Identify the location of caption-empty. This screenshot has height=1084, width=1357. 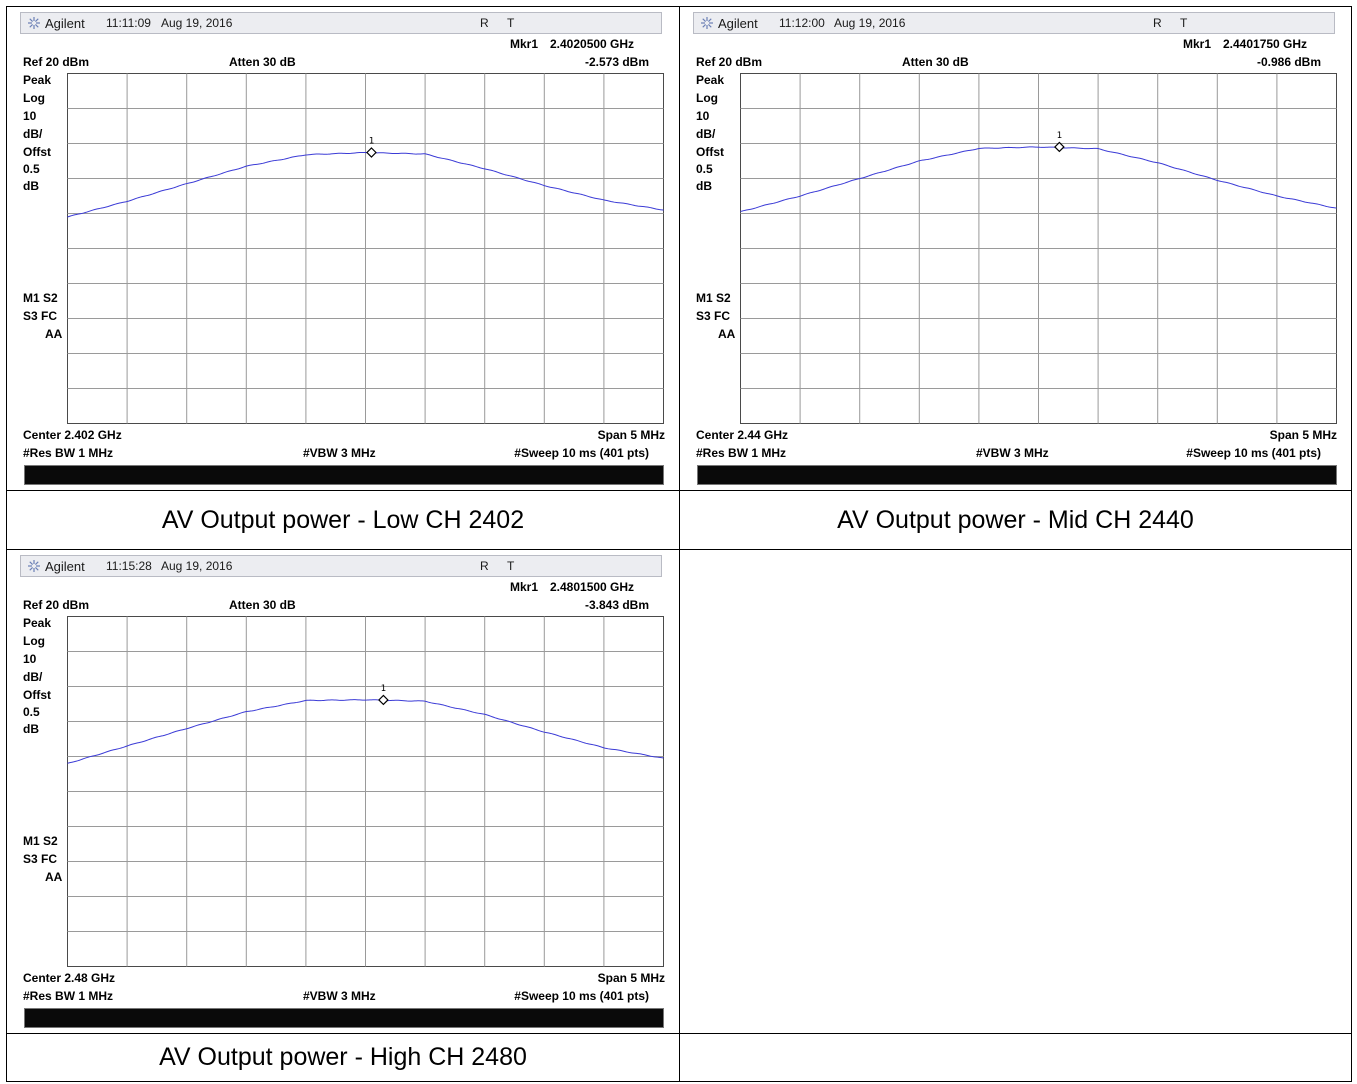
(1016, 1058).